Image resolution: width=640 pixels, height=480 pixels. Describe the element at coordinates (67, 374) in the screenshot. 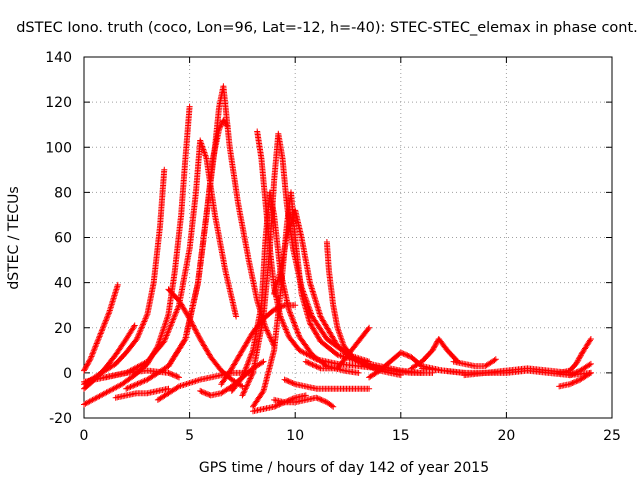

I see `y-tick-label: 0` at that location.